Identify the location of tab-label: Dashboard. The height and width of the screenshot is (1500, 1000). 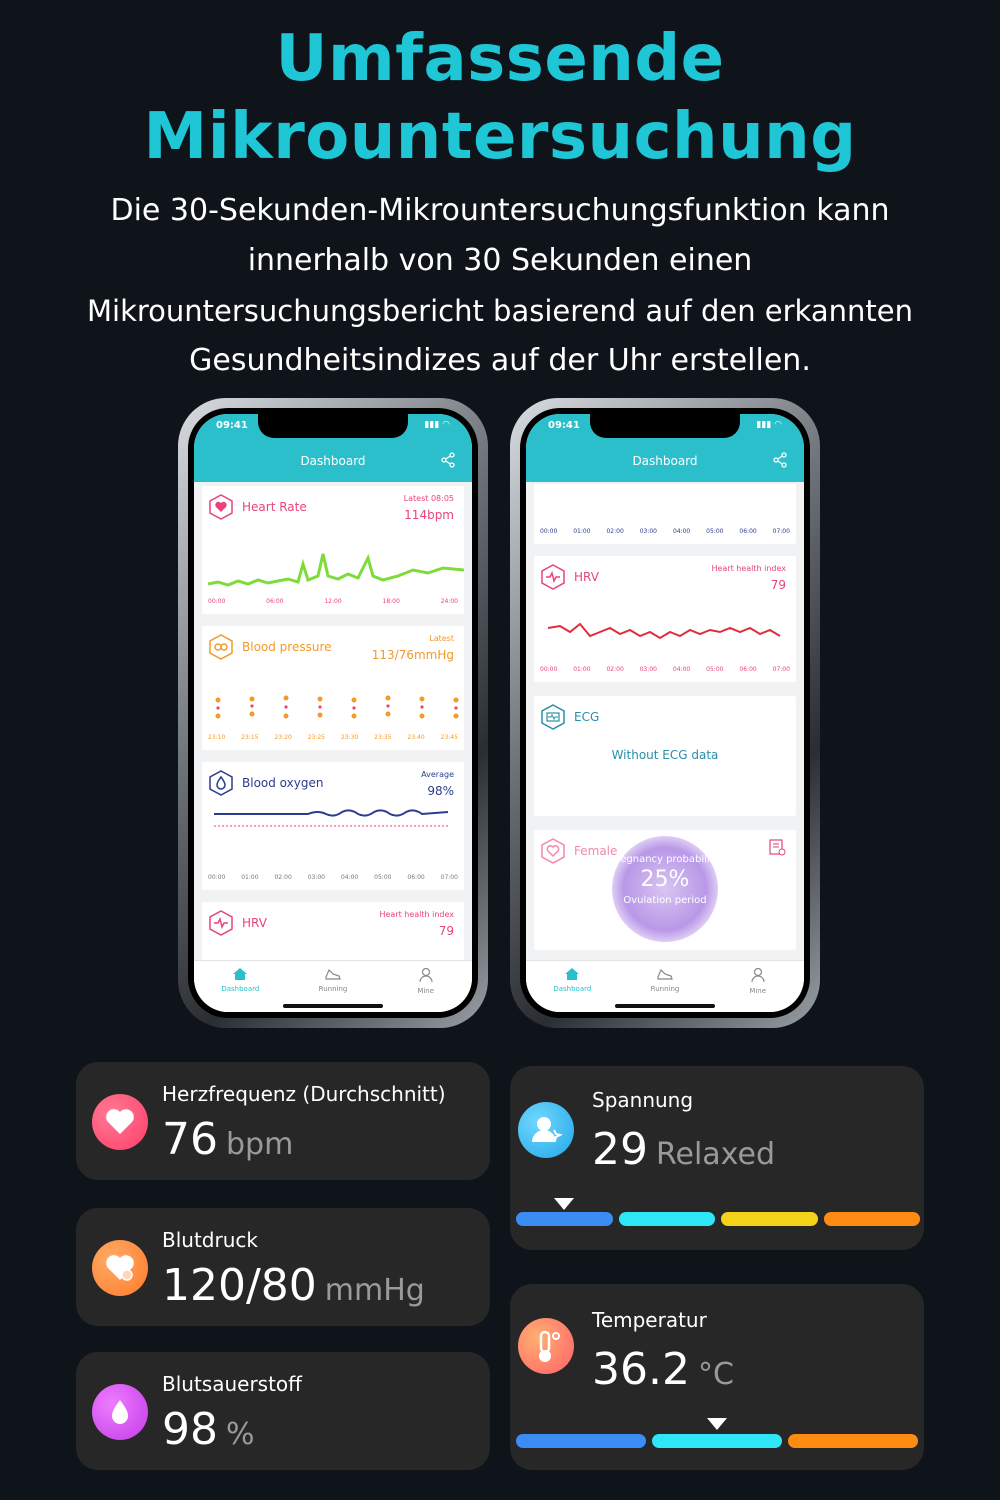
(240, 989).